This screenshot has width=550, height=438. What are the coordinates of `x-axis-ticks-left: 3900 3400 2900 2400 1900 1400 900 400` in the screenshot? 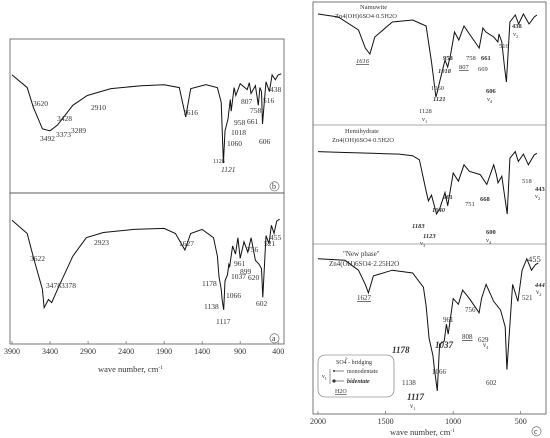 It's located at (144, 348).